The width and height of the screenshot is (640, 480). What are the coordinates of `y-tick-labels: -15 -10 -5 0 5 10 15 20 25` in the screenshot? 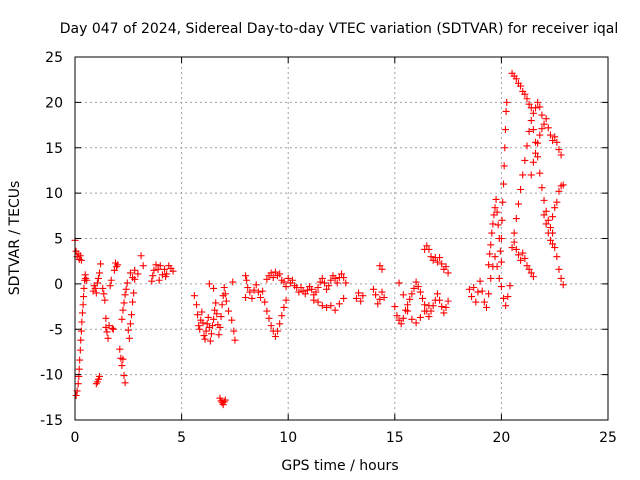 It's located at (51, 239).